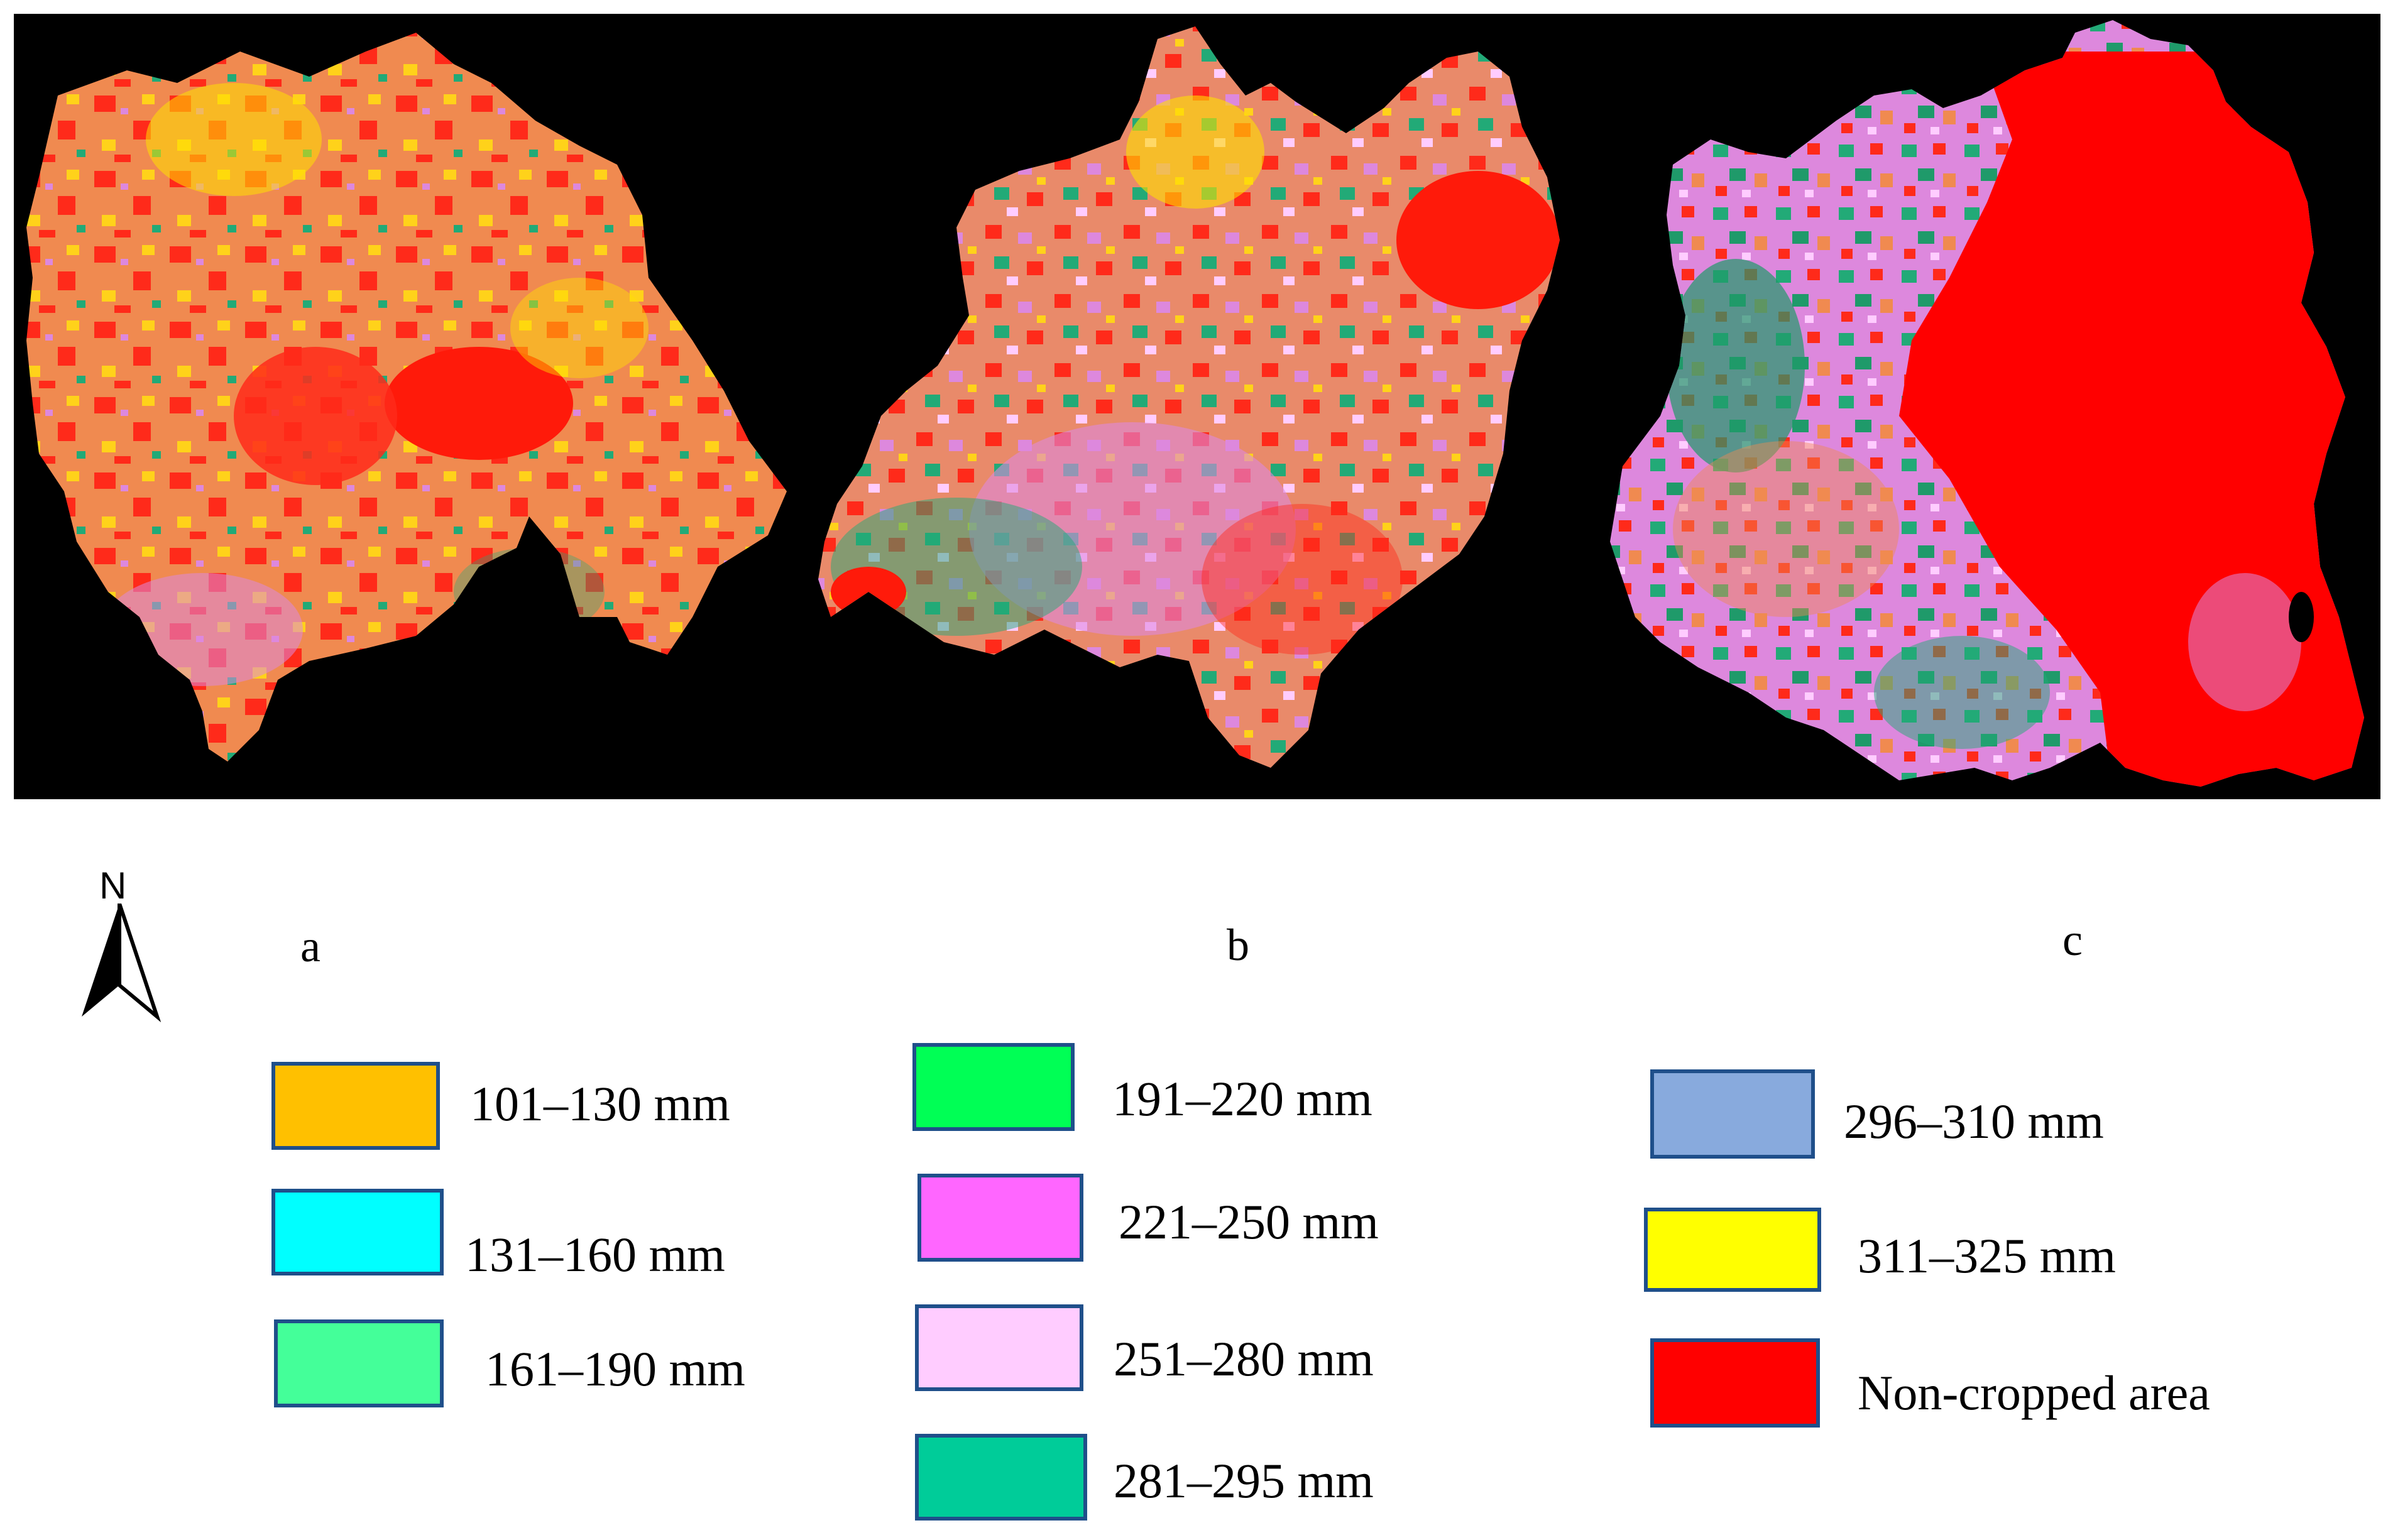 The width and height of the screenshot is (2388, 1540). I want to click on legend-label-161-190: 161–190 mm, so click(615, 1369).